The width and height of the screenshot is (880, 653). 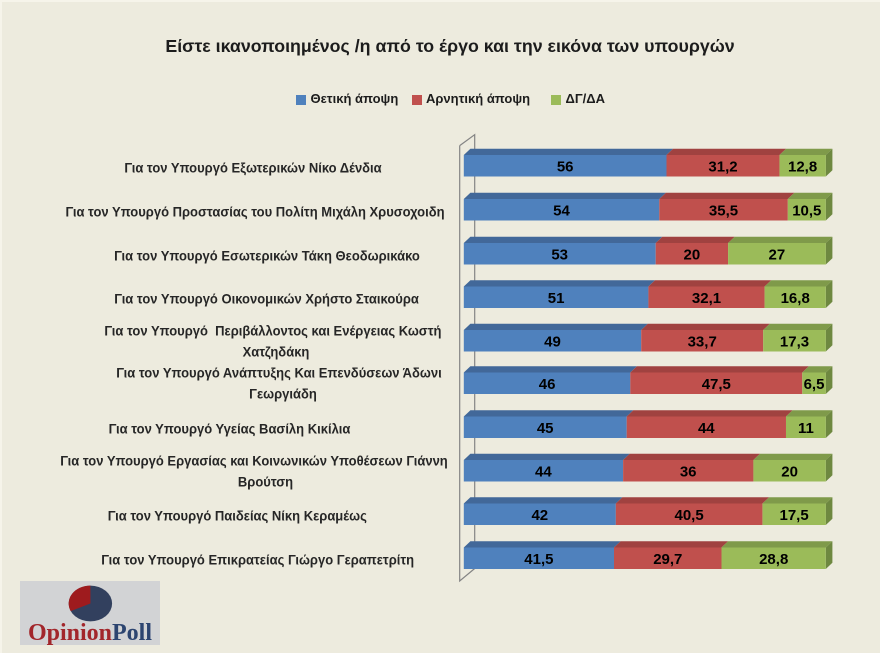 What do you see at coordinates (722, 166) in the screenshot?
I see `svg-text: 31,2` at bounding box center [722, 166].